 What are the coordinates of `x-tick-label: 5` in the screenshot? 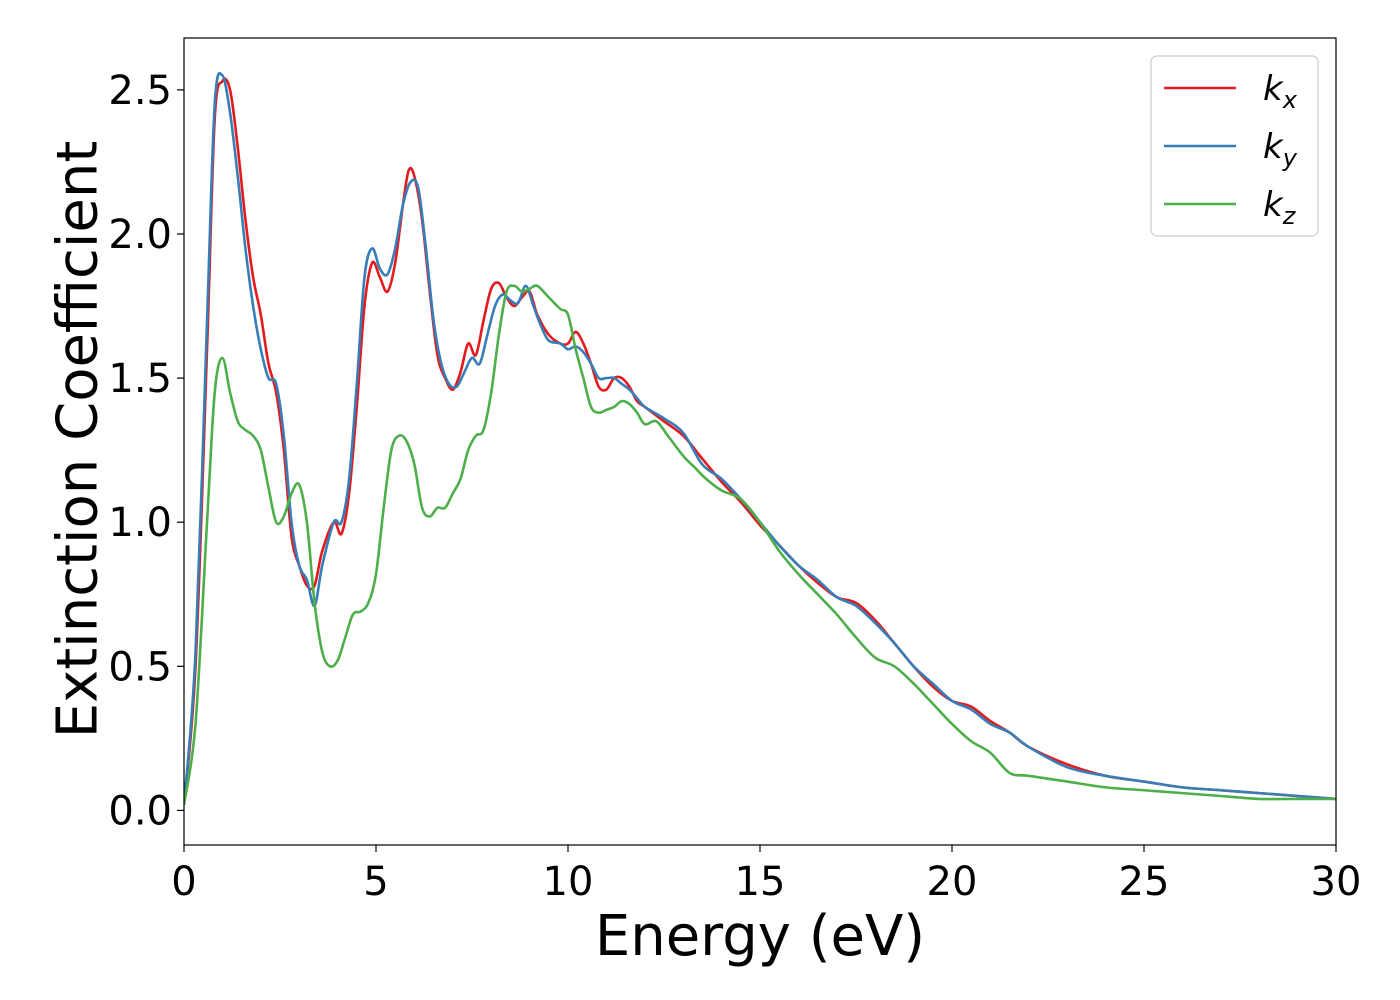 It's located at (375, 882).